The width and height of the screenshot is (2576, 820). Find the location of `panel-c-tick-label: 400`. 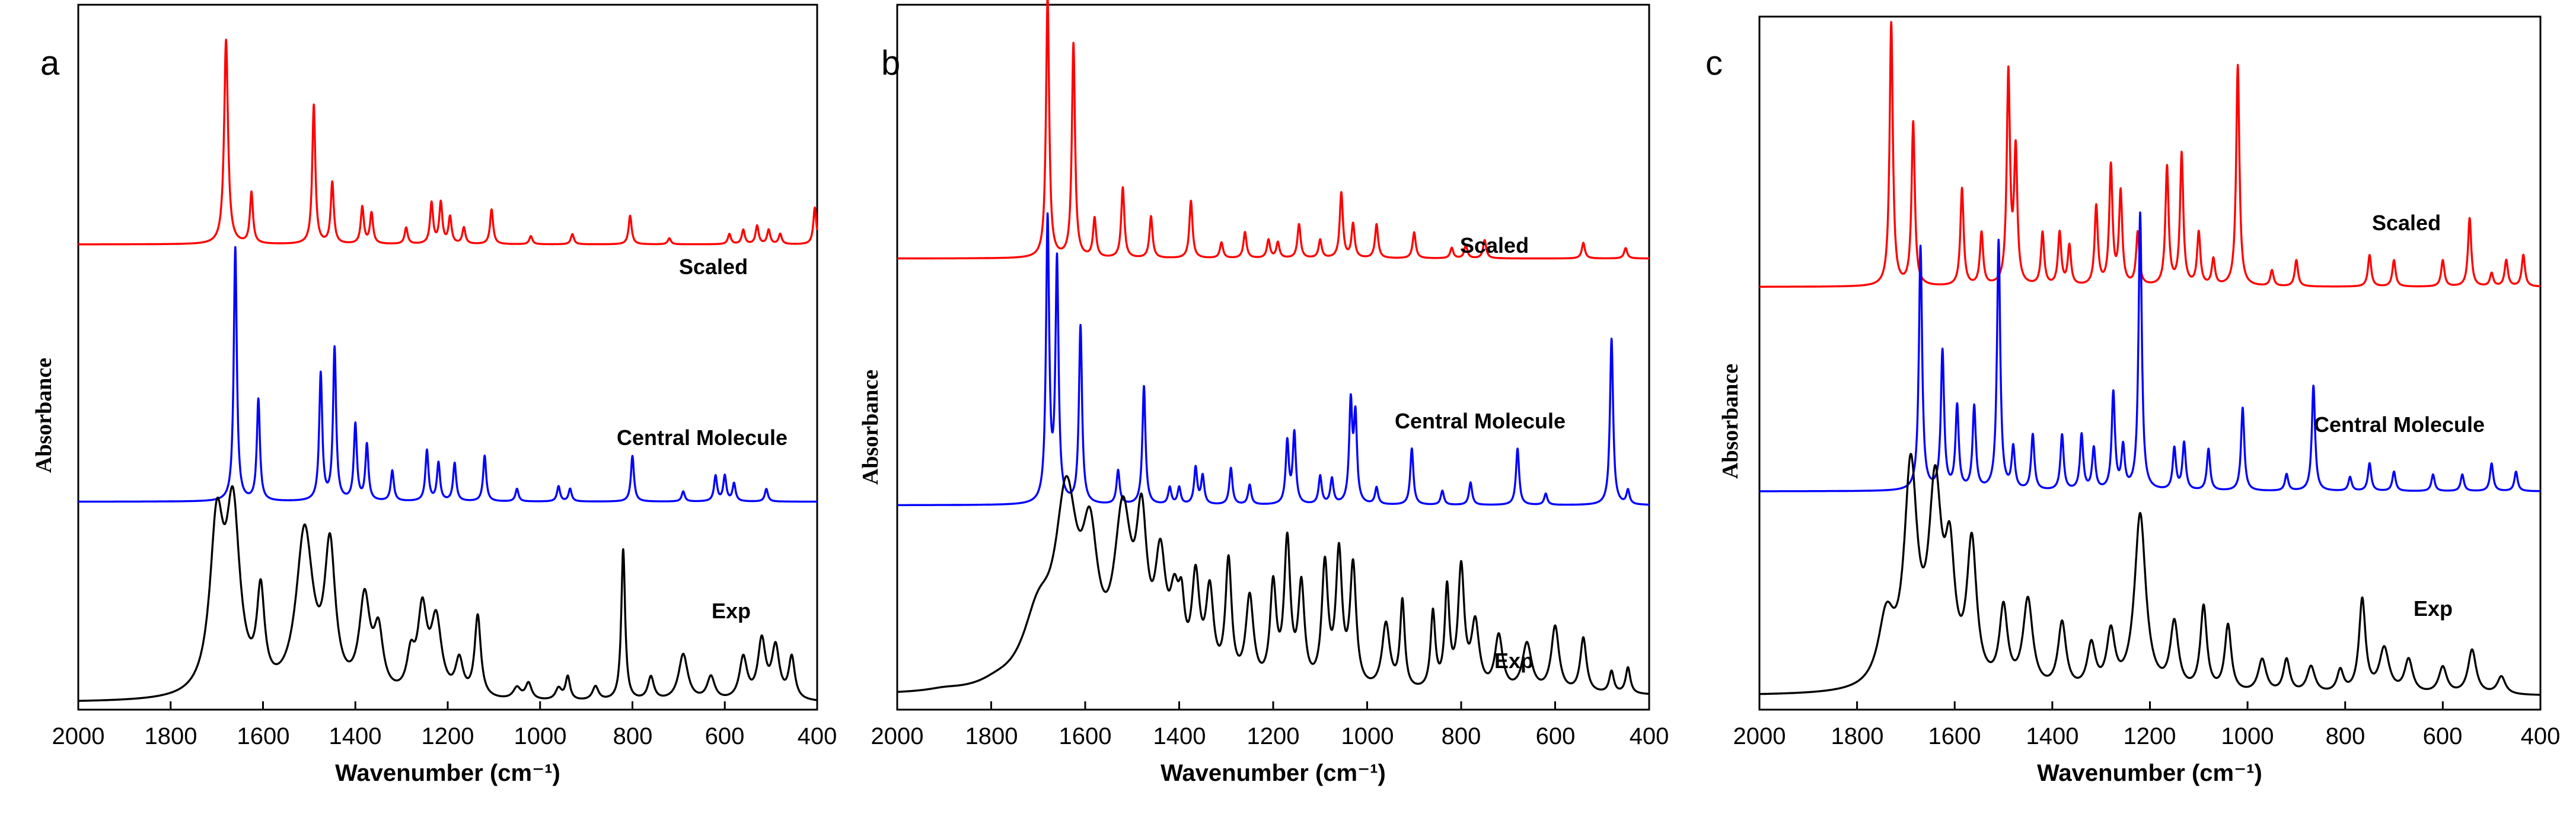

panel-c-tick-label: 400 is located at coordinates (2541, 736).